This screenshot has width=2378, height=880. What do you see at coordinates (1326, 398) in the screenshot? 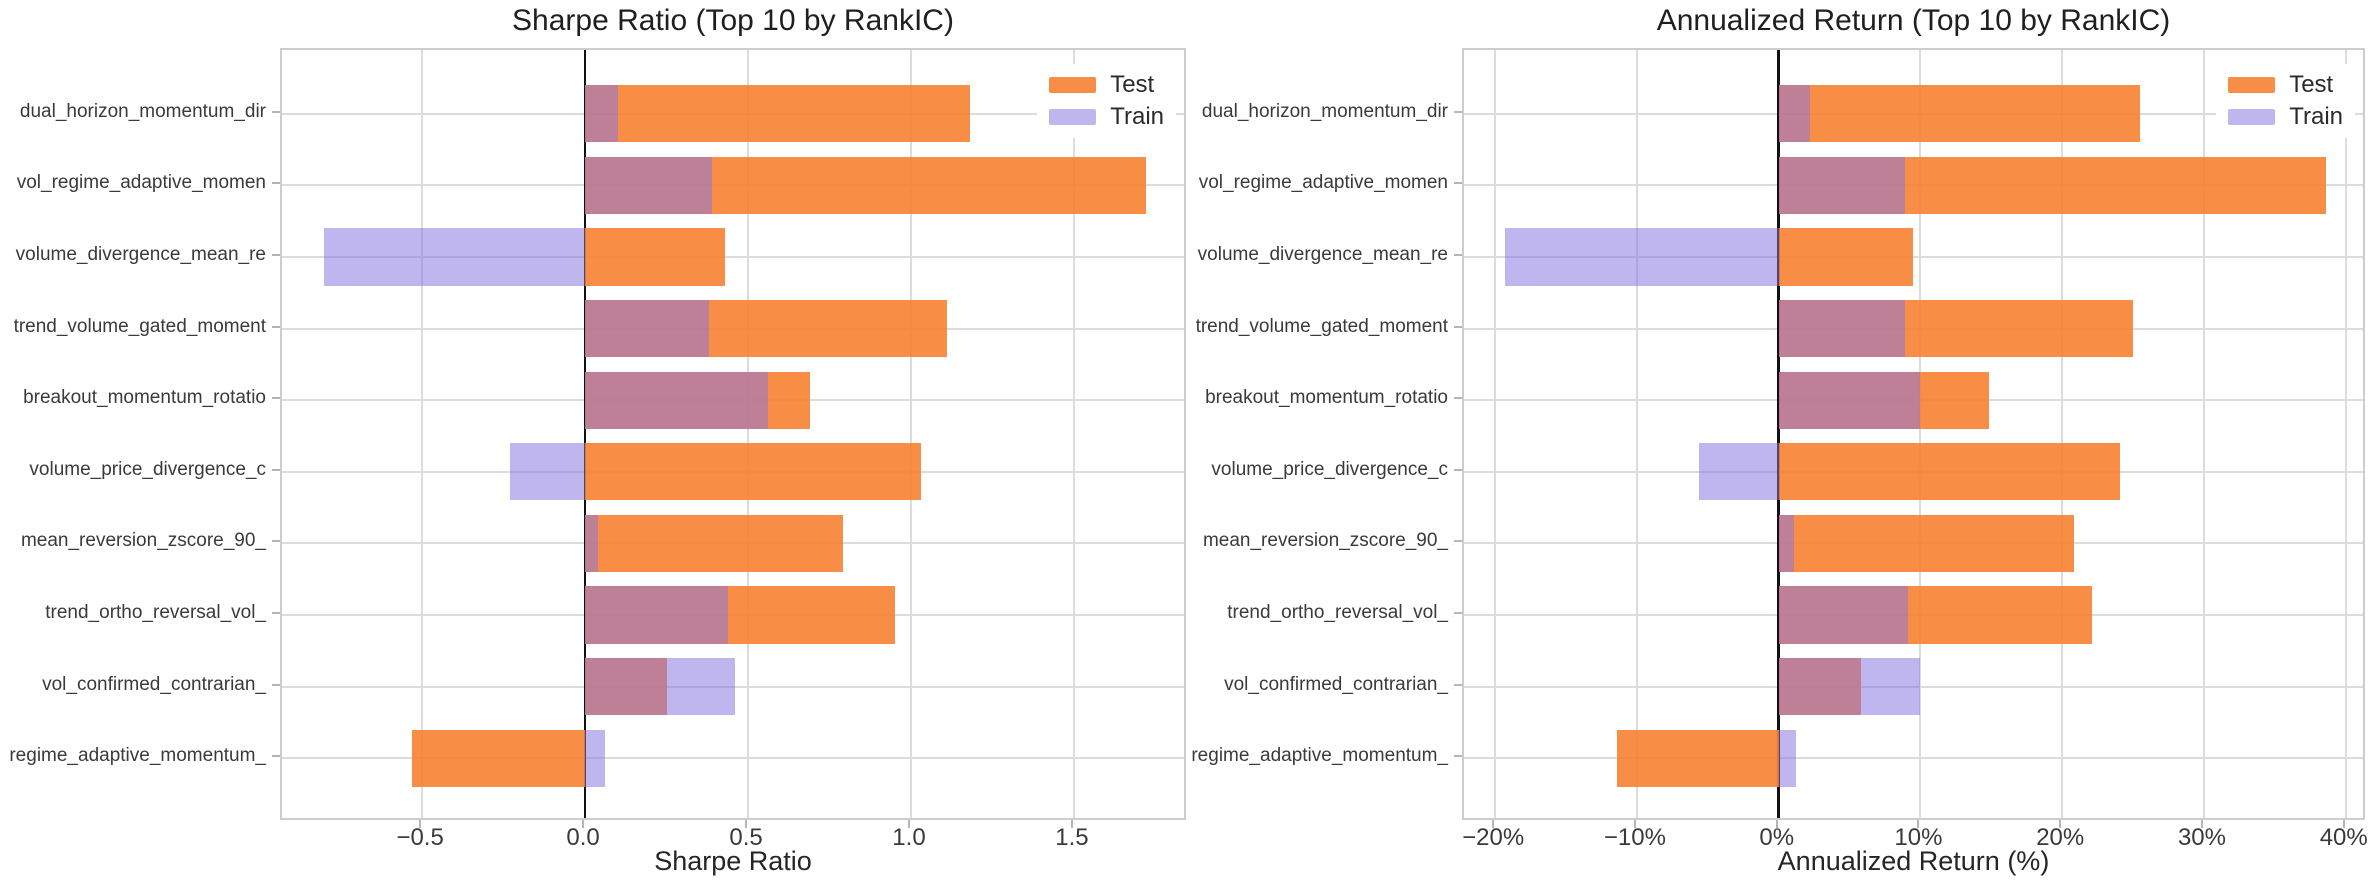
I see `y-axis-label: breakout_momentum_rotatio` at bounding box center [1326, 398].